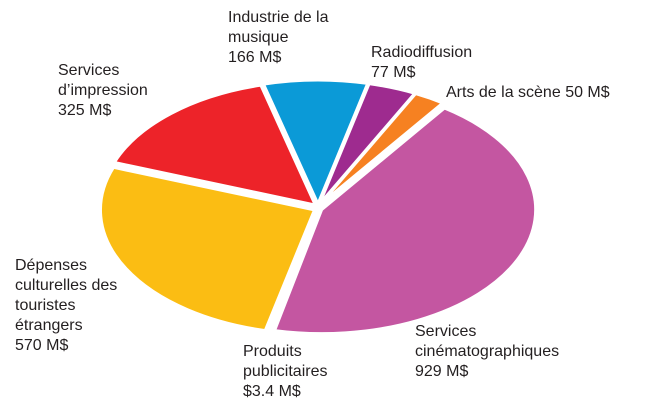 This screenshot has width=672, height=404. I want to click on category-label: Arts de la scène, so click(503, 92).